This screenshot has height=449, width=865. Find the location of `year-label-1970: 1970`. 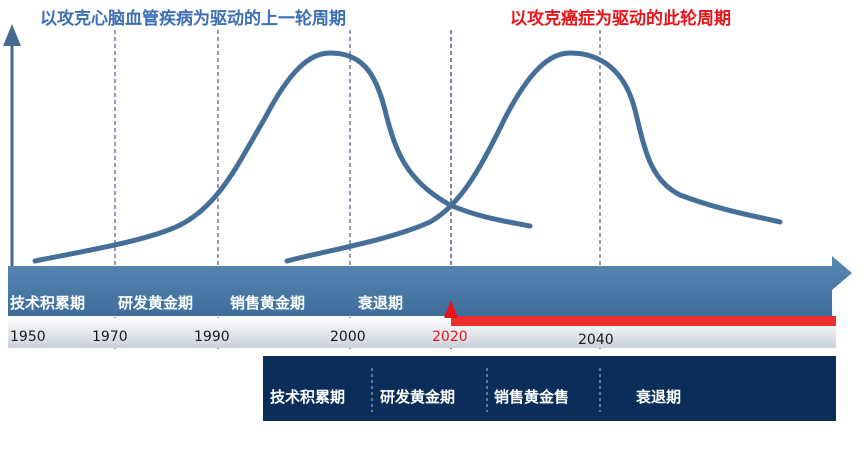

year-label-1970: 1970 is located at coordinates (110, 337).